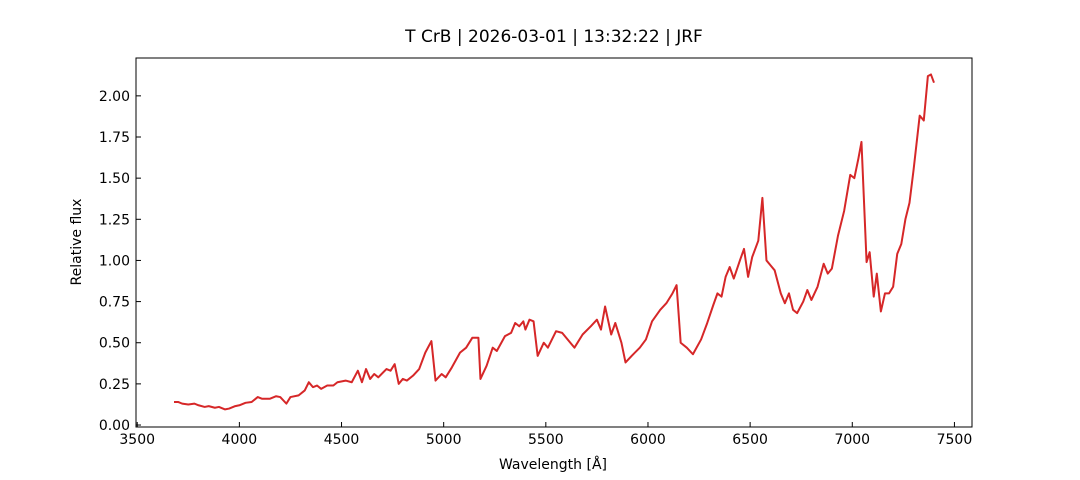  Describe the element at coordinates (77, 242) in the screenshot. I see `y-axis-label: Relative flux` at that location.